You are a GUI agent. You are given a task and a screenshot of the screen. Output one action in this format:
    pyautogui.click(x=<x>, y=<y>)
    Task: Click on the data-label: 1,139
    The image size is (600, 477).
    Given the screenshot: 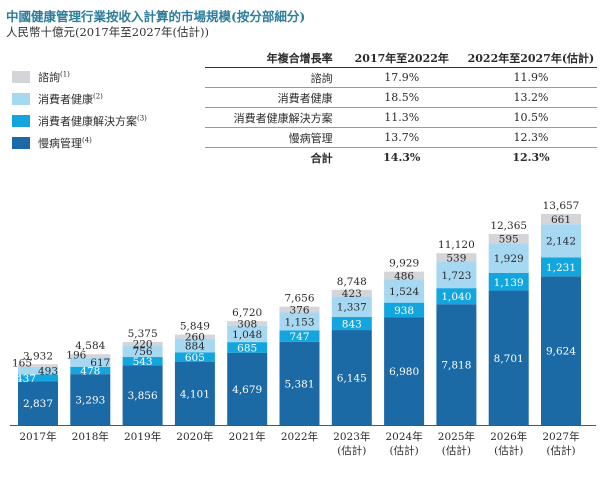 What is the action you would take?
    pyautogui.click(x=509, y=283)
    